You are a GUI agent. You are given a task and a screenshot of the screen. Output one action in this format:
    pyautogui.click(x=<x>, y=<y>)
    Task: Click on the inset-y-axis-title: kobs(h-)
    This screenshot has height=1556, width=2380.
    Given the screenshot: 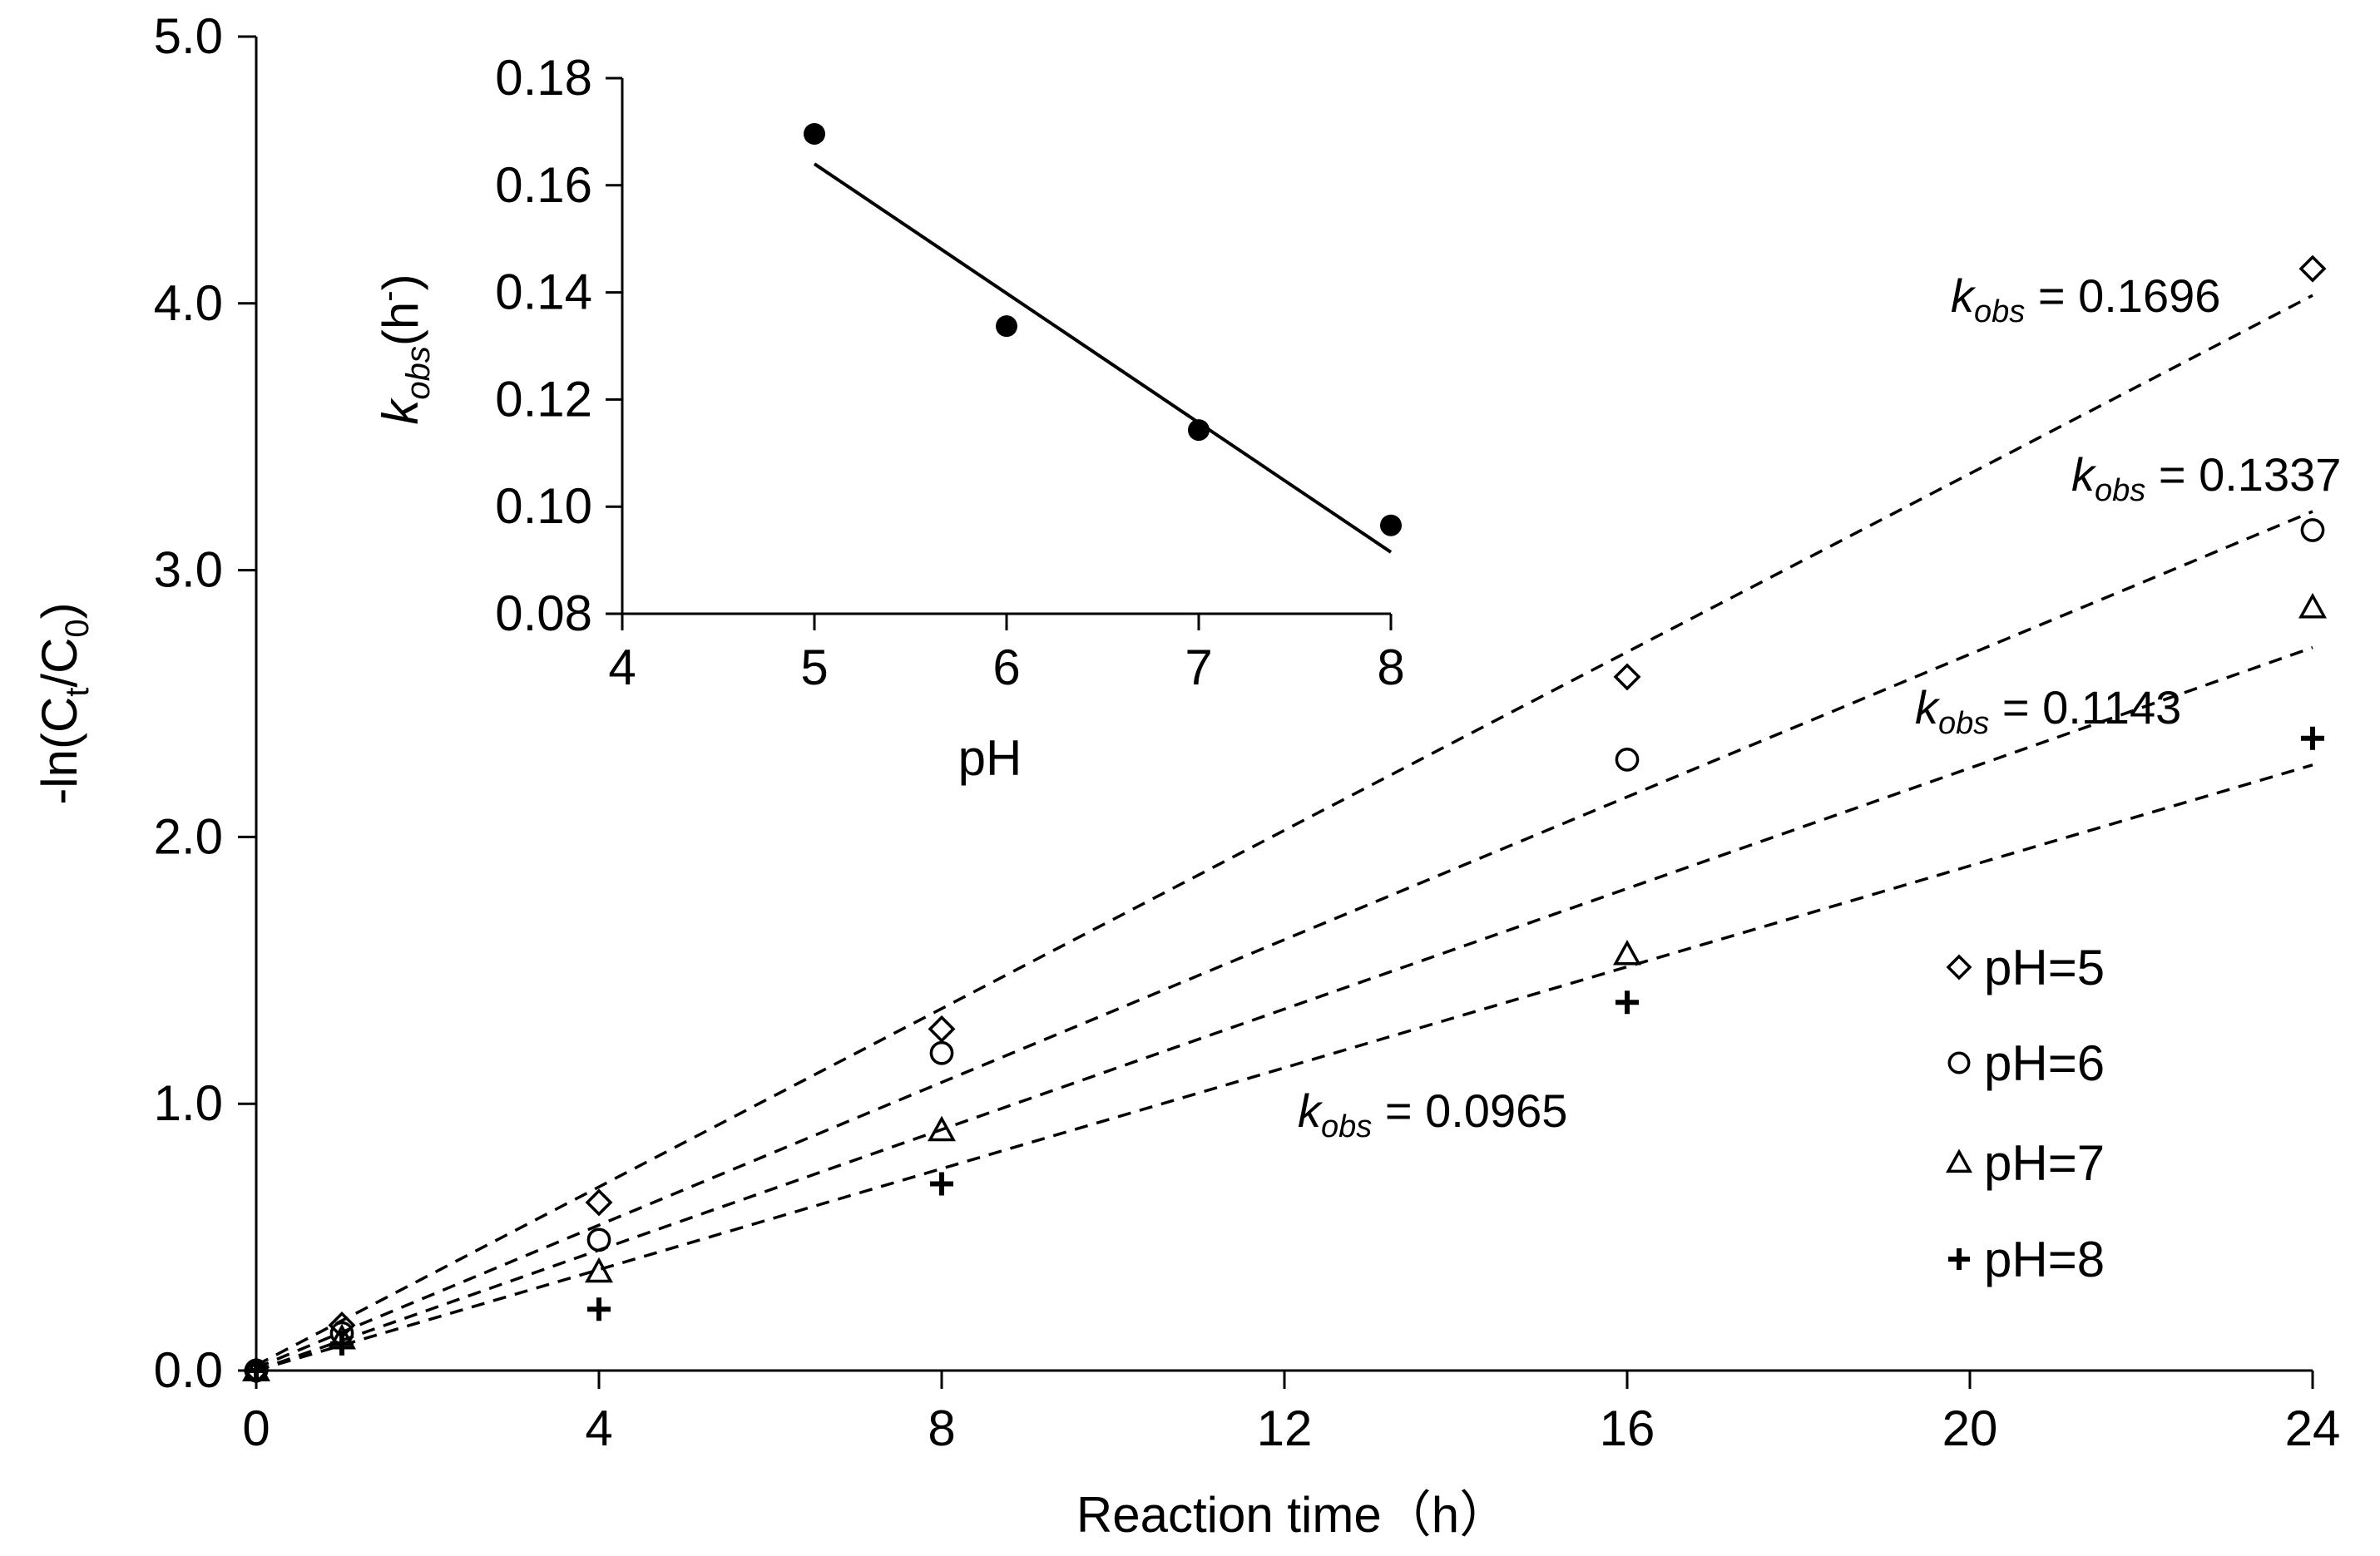 What is the action you would take?
    pyautogui.click(x=403, y=349)
    